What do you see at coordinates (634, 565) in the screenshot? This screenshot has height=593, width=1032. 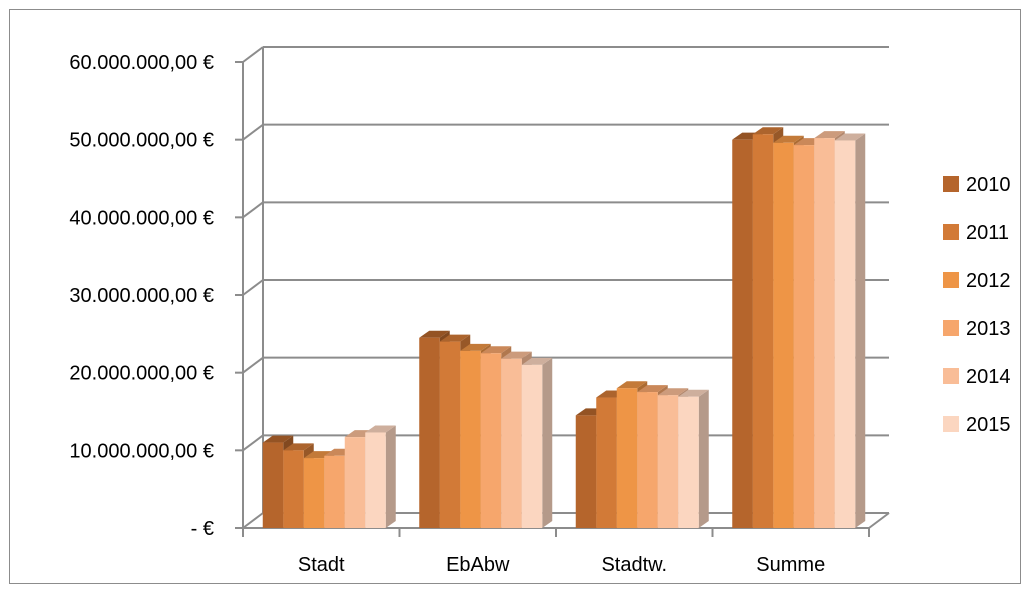 I see `x-tick-label: Stadtw.` at bounding box center [634, 565].